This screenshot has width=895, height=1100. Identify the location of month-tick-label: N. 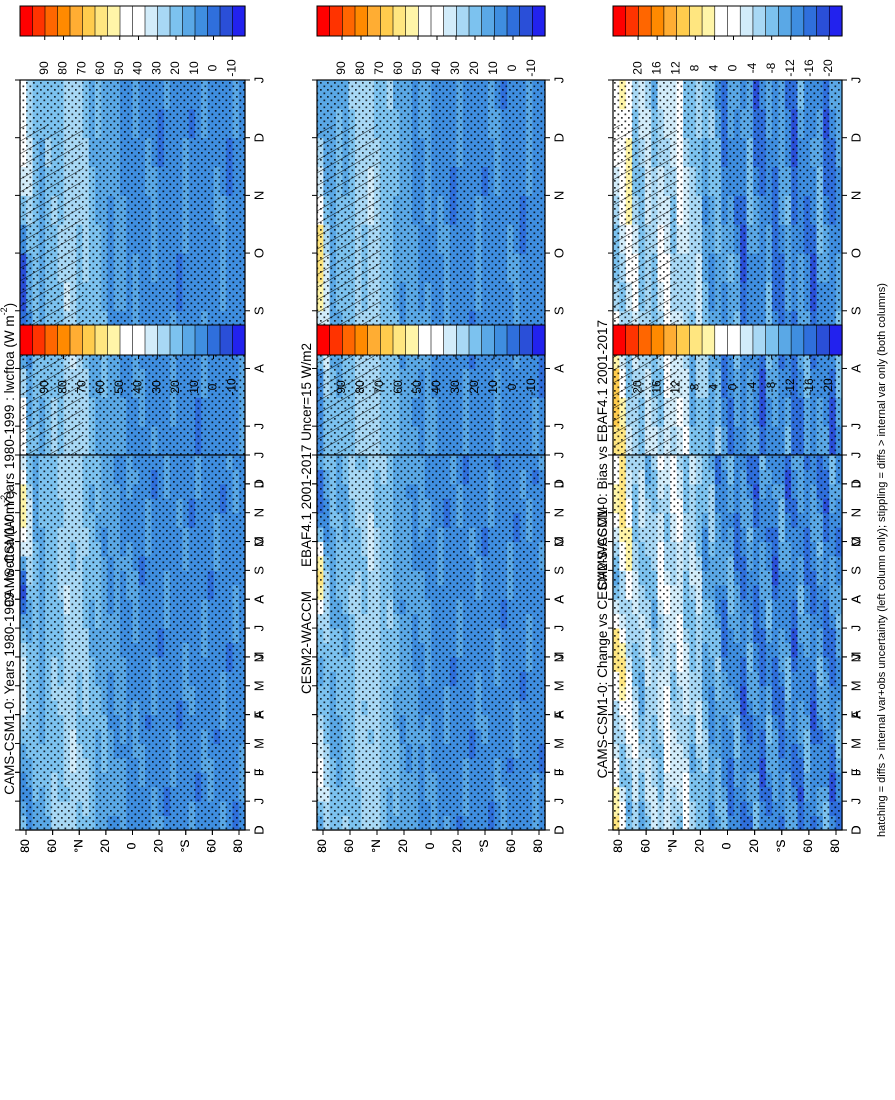
(558, 512).